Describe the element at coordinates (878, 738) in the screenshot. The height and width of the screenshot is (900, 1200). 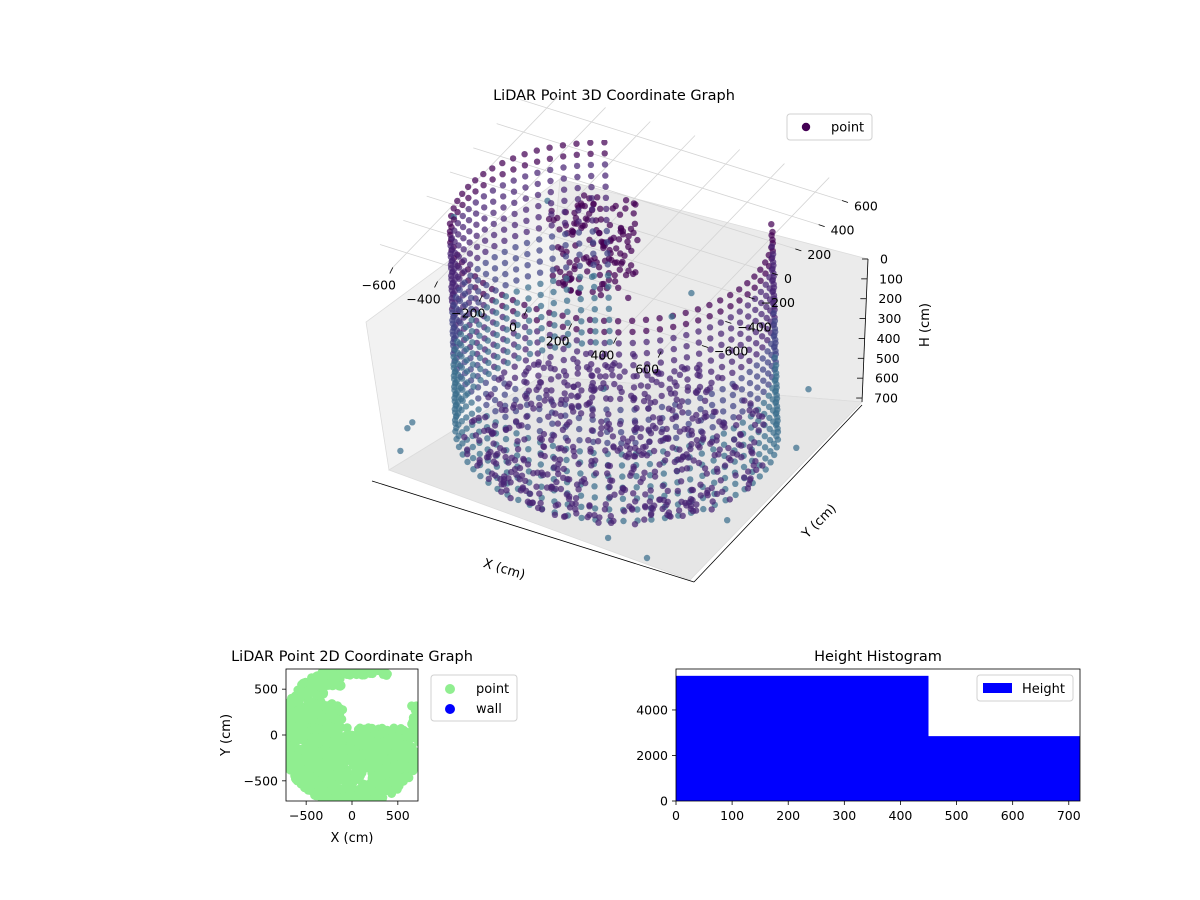
I see `histogram-bars` at that location.